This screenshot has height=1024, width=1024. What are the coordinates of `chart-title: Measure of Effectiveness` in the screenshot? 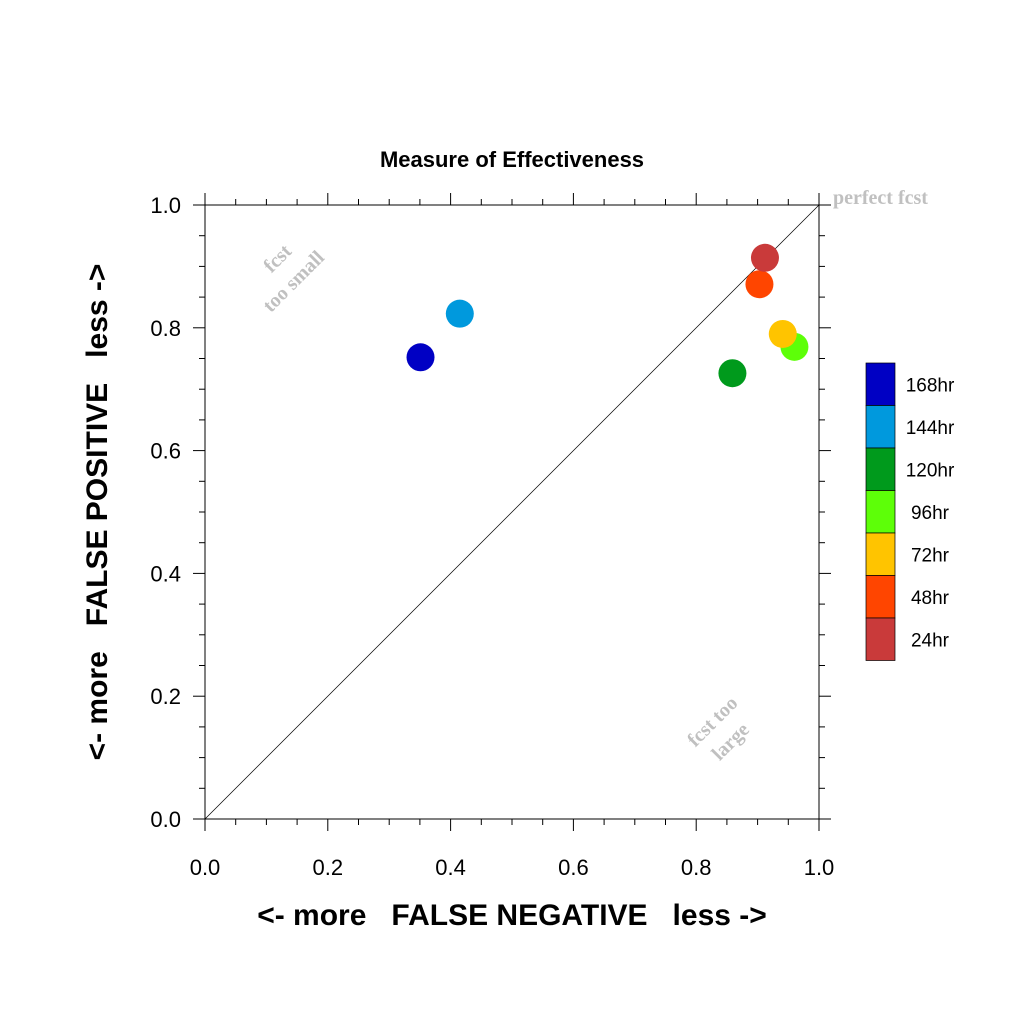 It's located at (512, 159).